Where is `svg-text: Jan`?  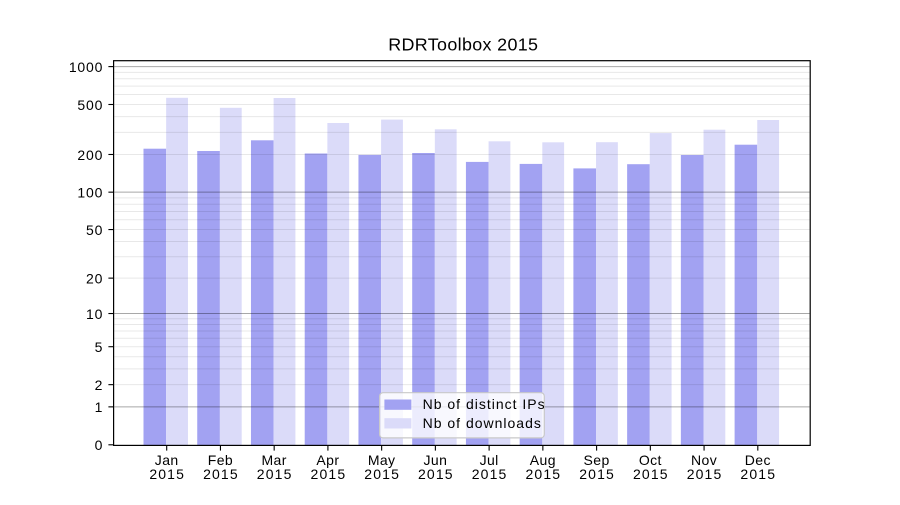
svg-text: Jan is located at coordinates (167, 460).